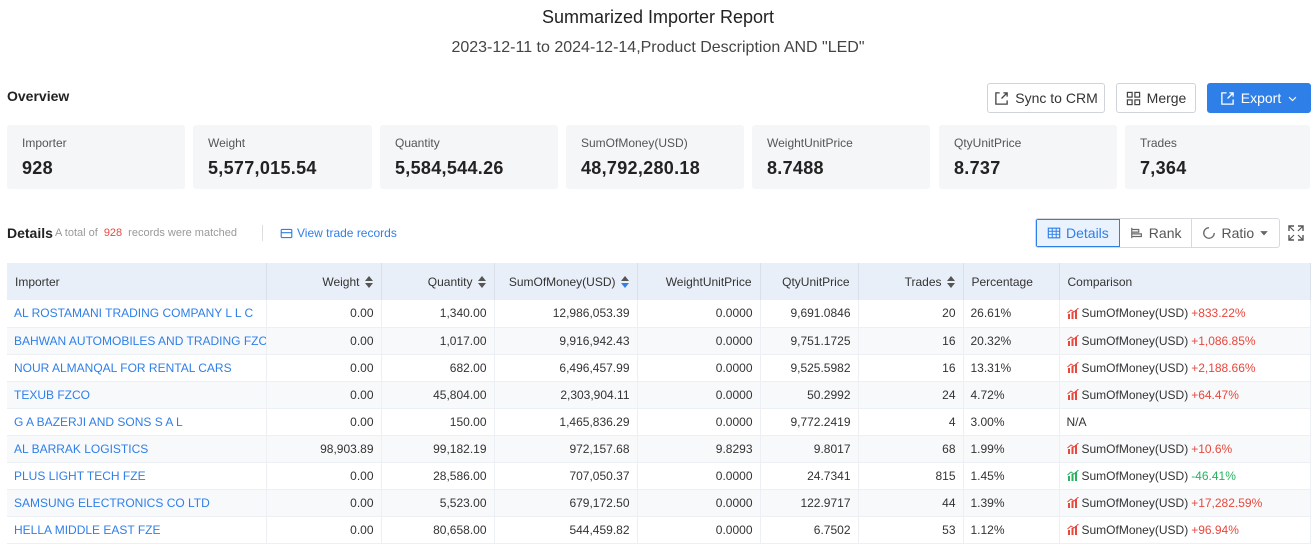 This screenshot has width=1316, height=545. What do you see at coordinates (911, 476) in the screenshot?
I see `trades-cell: 815` at bounding box center [911, 476].